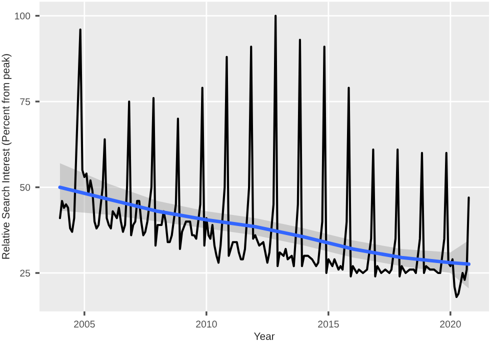 This screenshot has height=346, width=494. I want to click on y-tick-label: 25, so click(25, 273).